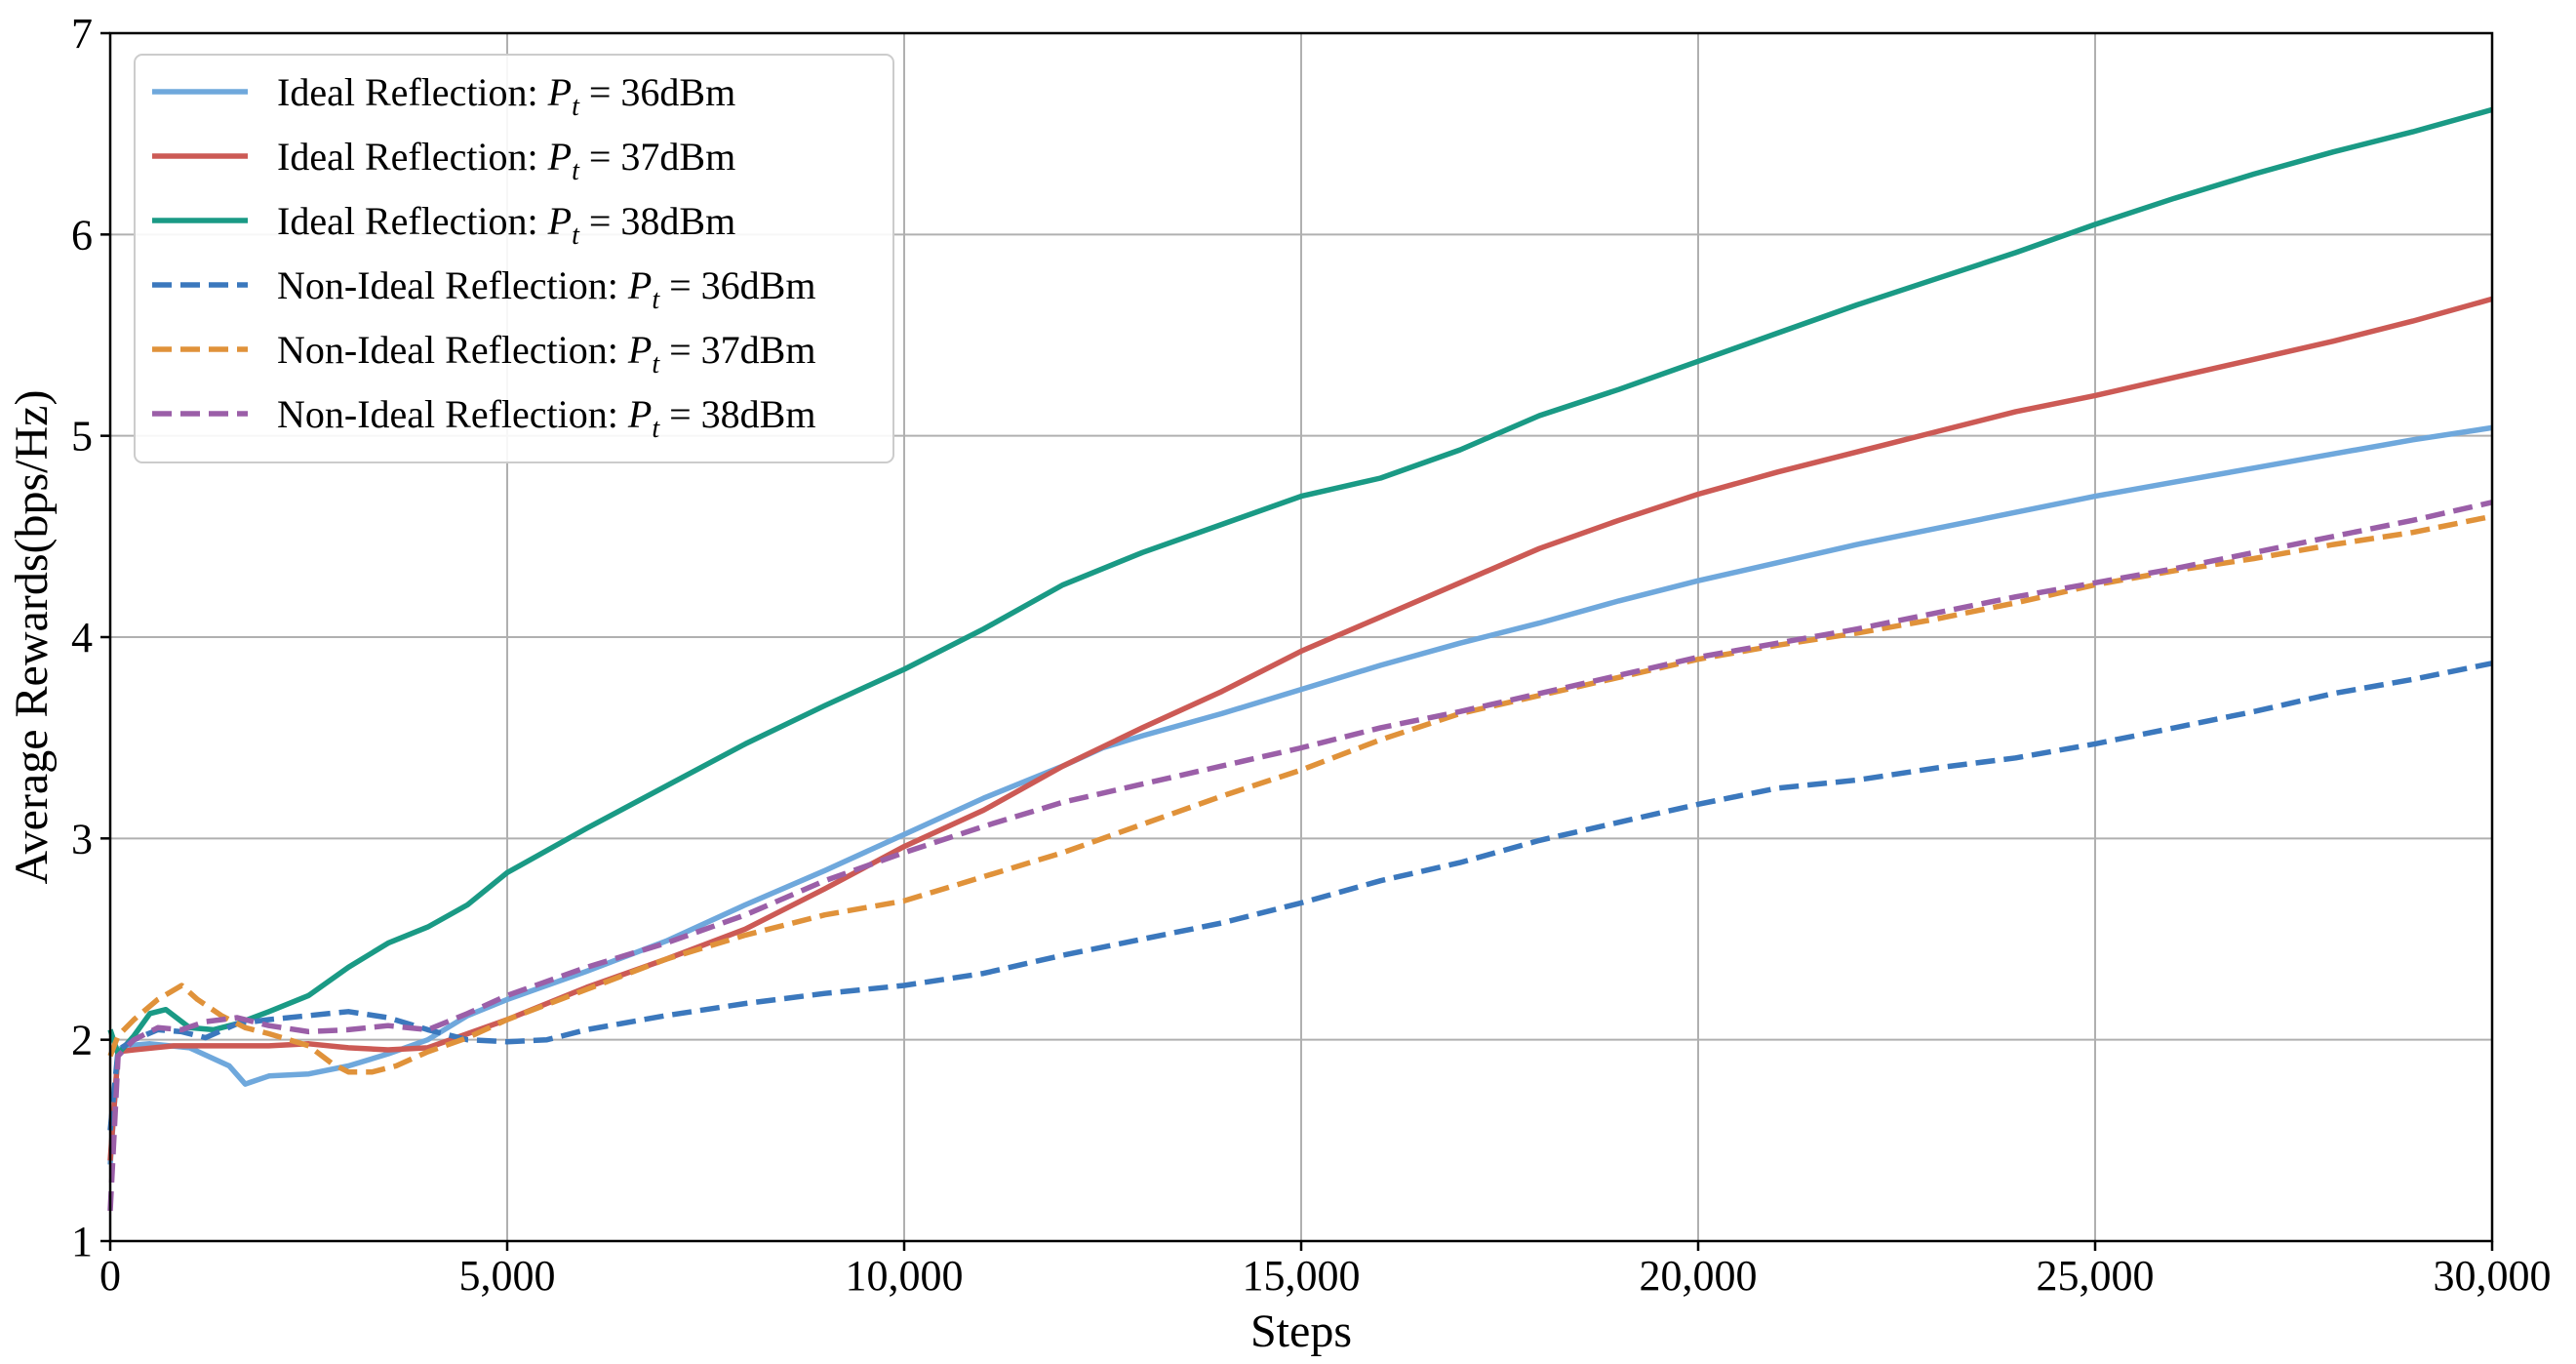 This screenshot has width=2576, height=1364. What do you see at coordinates (546, 354) in the screenshot?
I see `legend-label: Non-Ideal Reflection: Pt = 37dBm` at bounding box center [546, 354].